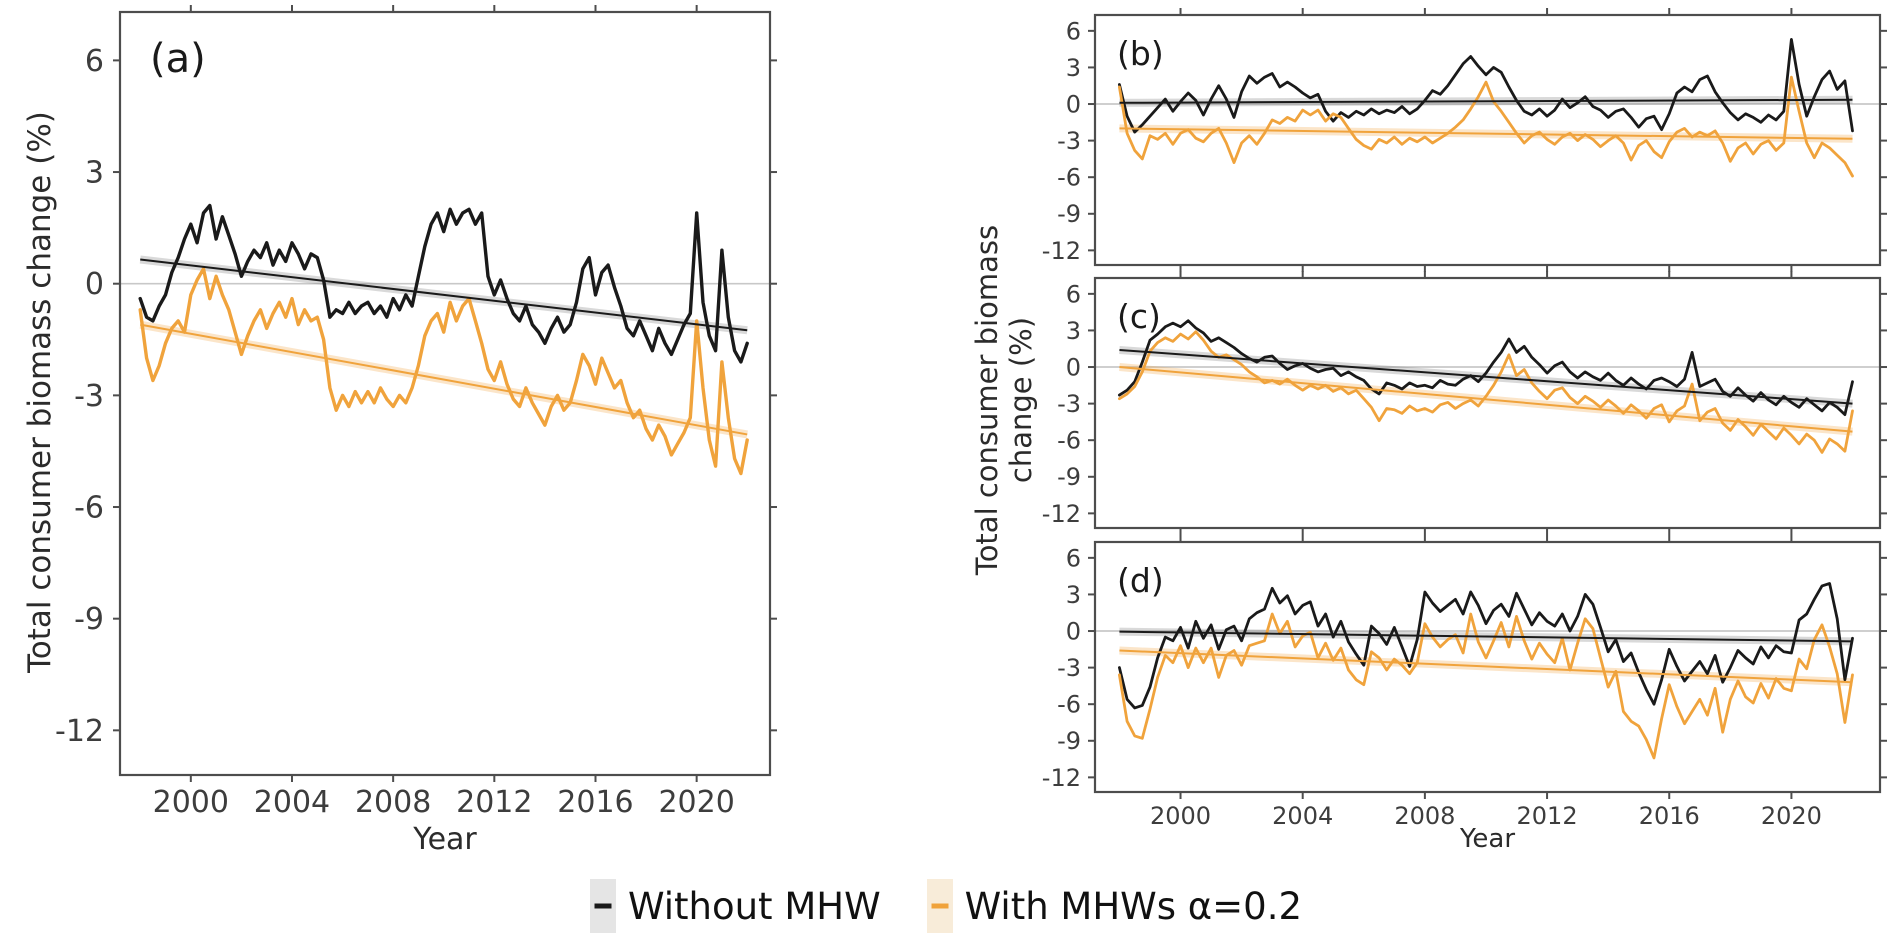 The width and height of the screenshot is (1892, 952). I want to click on right-y-axis-label: Total consumer biomass change (%), so click(1004, 400).